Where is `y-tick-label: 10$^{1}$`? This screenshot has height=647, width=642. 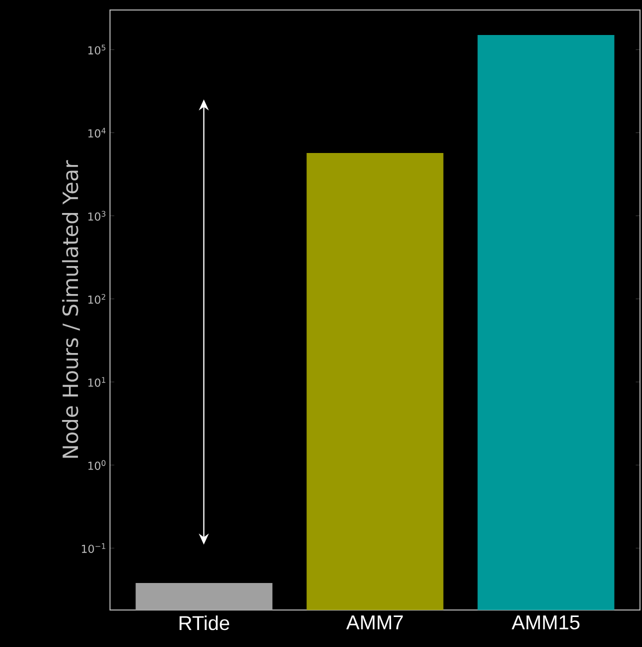
y-tick-label: 10$^{1}$ is located at coordinates (97, 382).